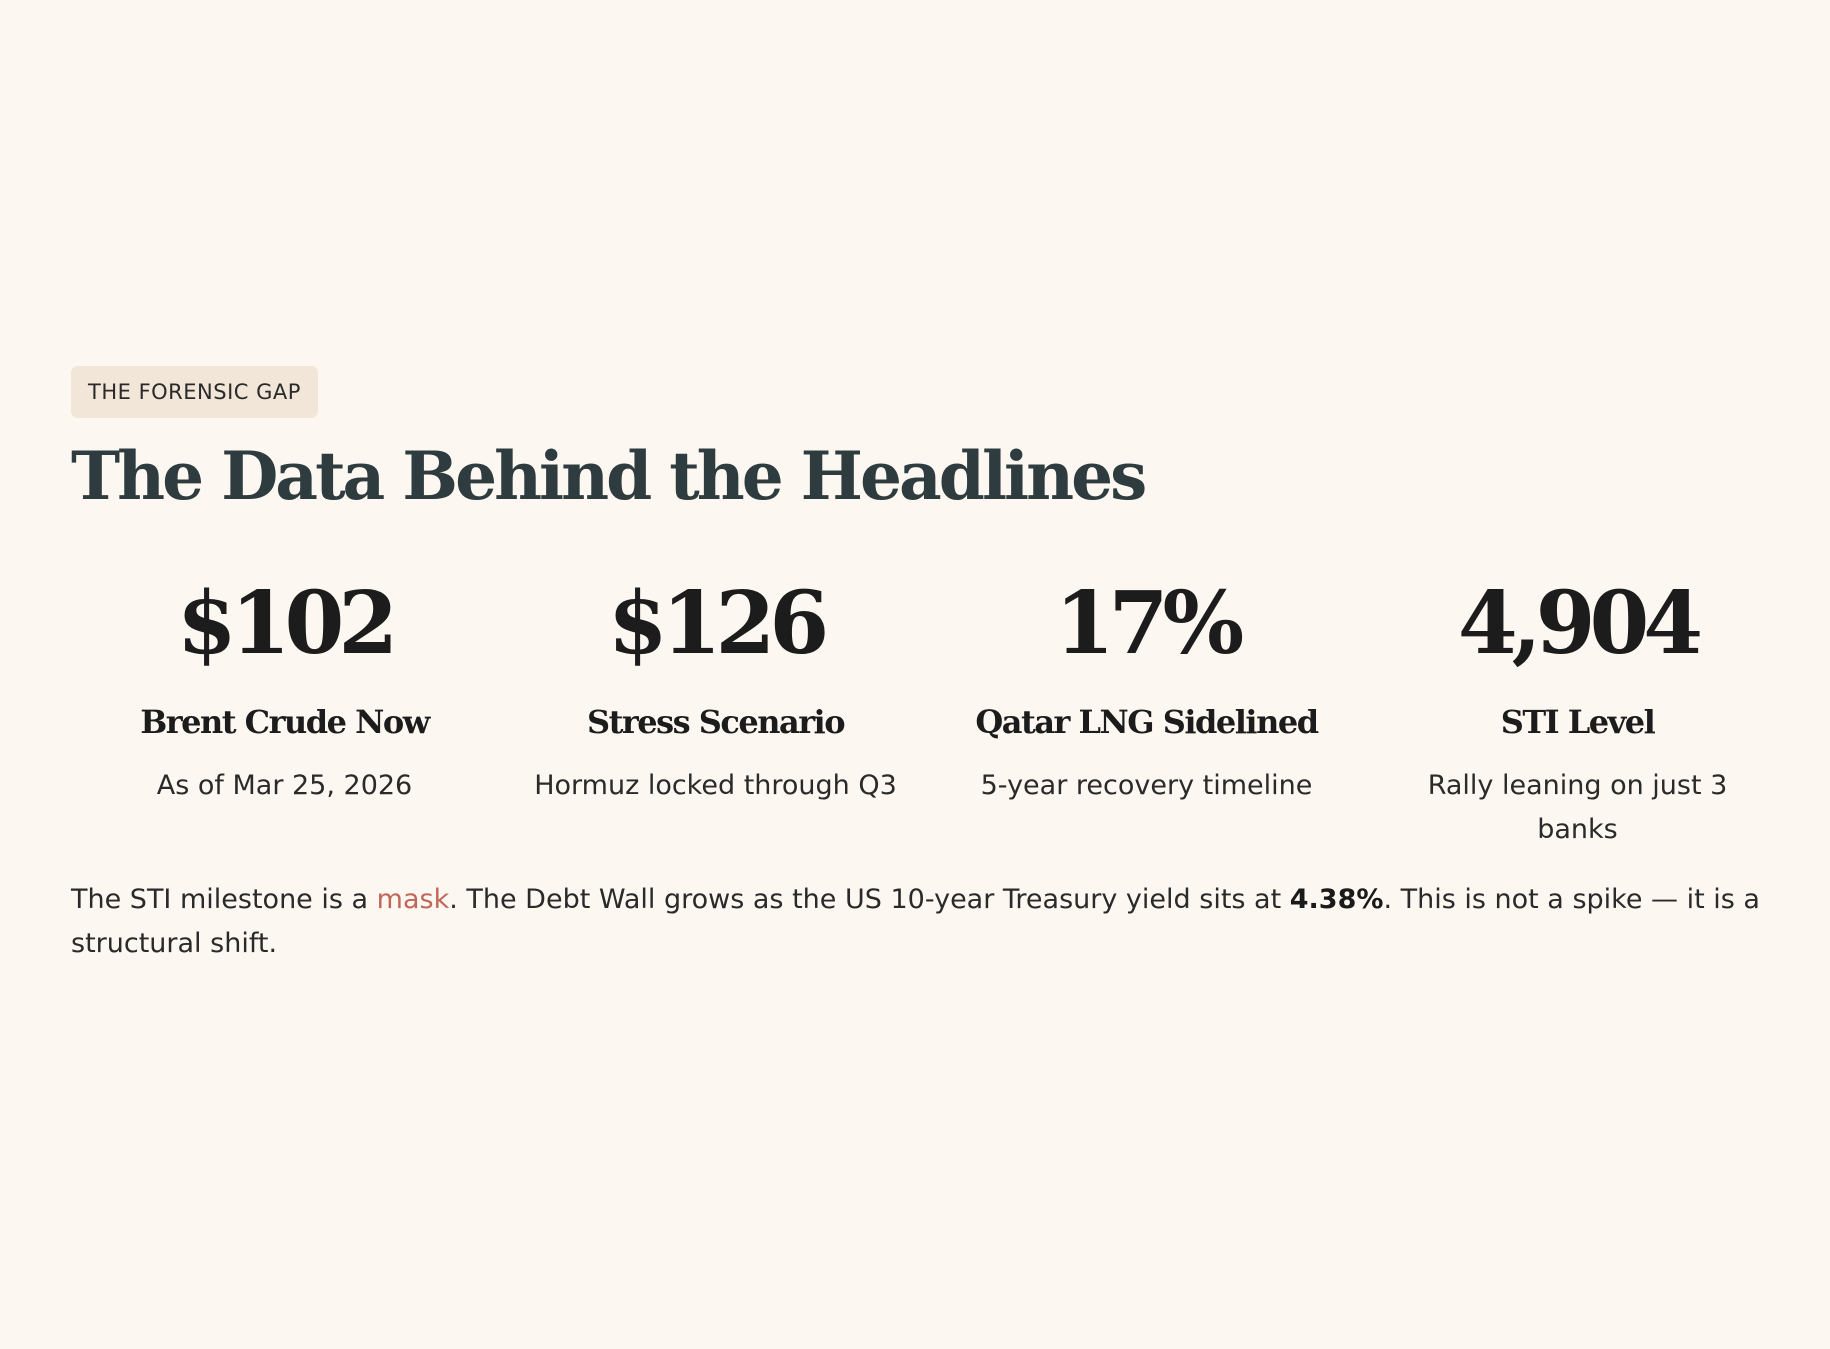 Image resolution: width=1830 pixels, height=1349 pixels. Describe the element at coordinates (1149, 623) in the screenshot. I see `stat-value: 17%` at that location.